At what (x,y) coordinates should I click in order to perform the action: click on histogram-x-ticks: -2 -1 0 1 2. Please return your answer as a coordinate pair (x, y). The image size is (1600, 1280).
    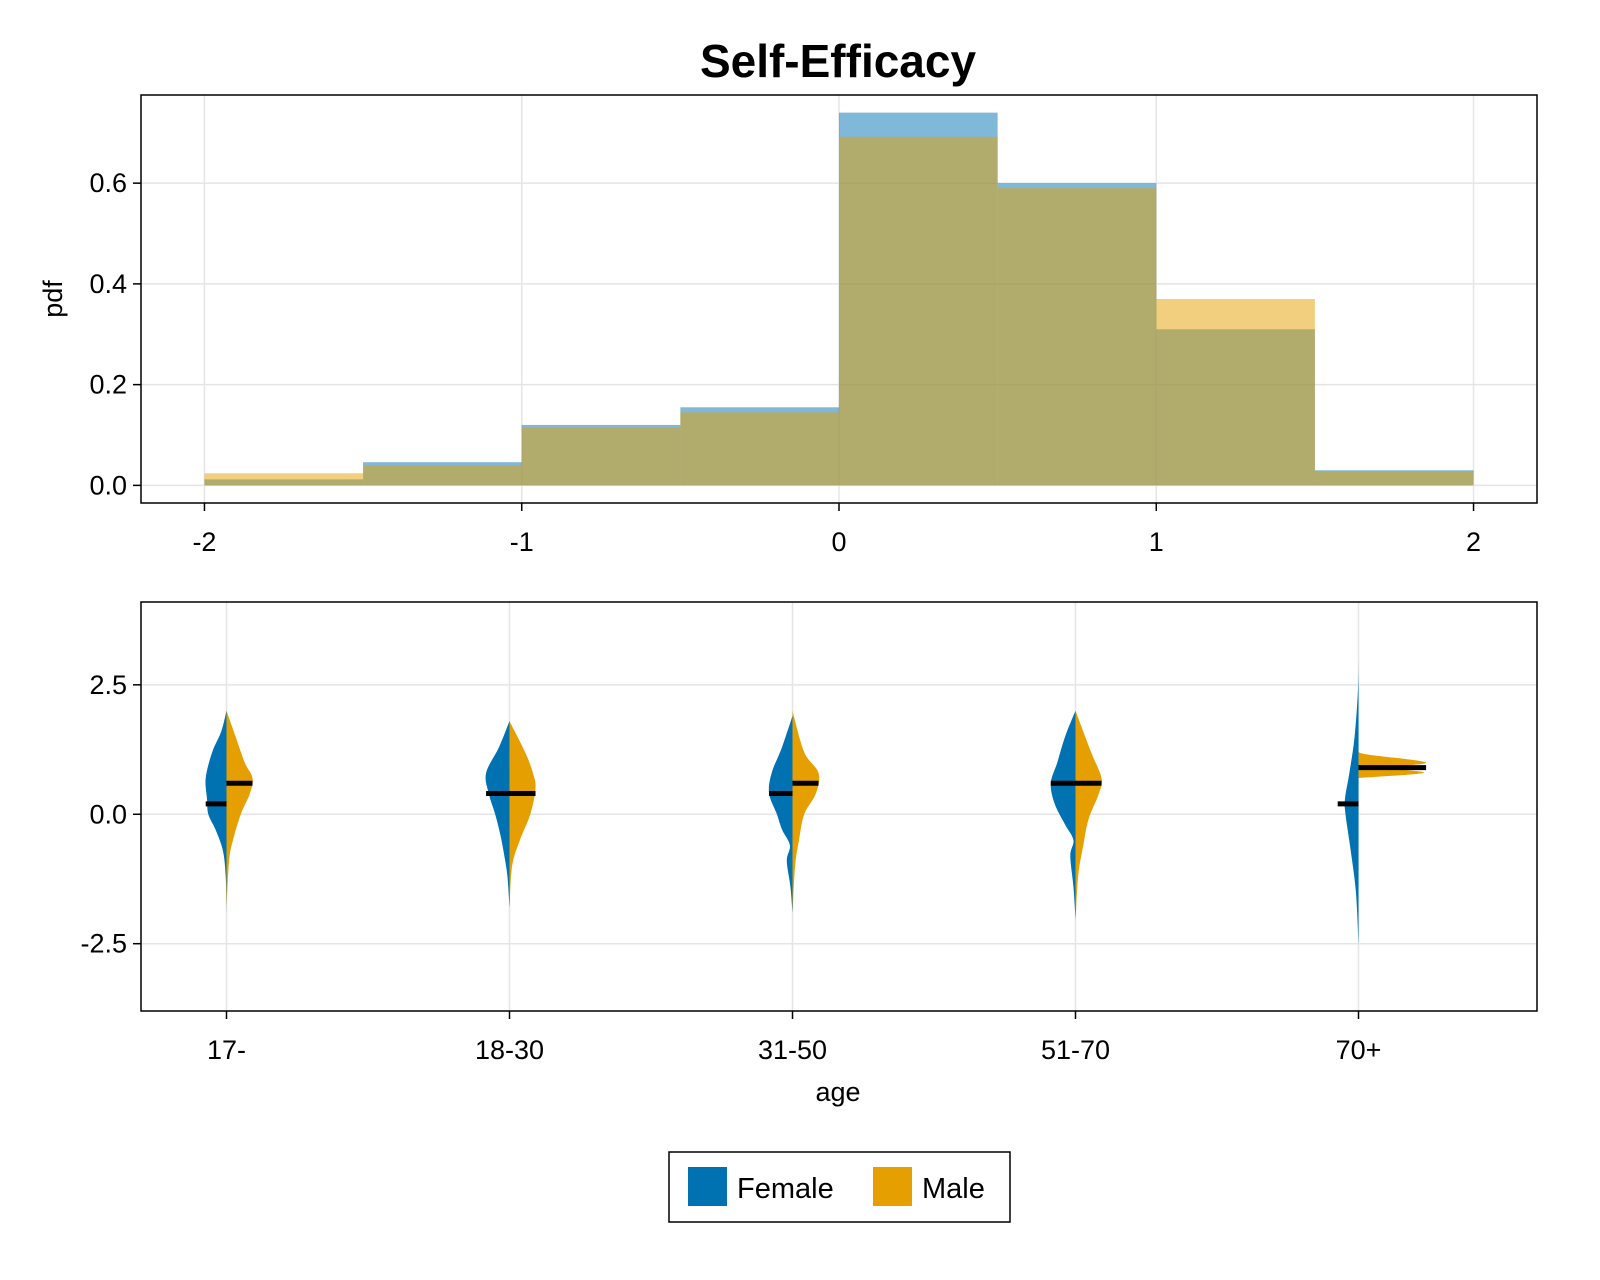
    Looking at the image, I should click on (836, 530).